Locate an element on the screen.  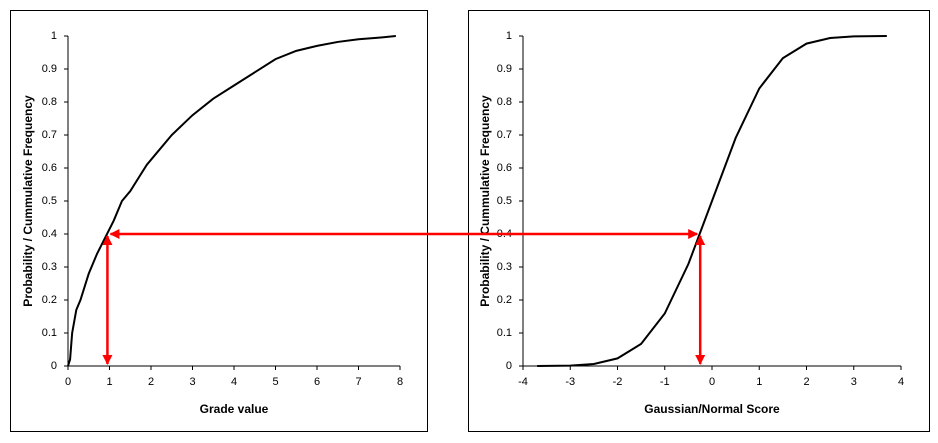
y-tick-label: 0.4 is located at coordinates (49, 234).